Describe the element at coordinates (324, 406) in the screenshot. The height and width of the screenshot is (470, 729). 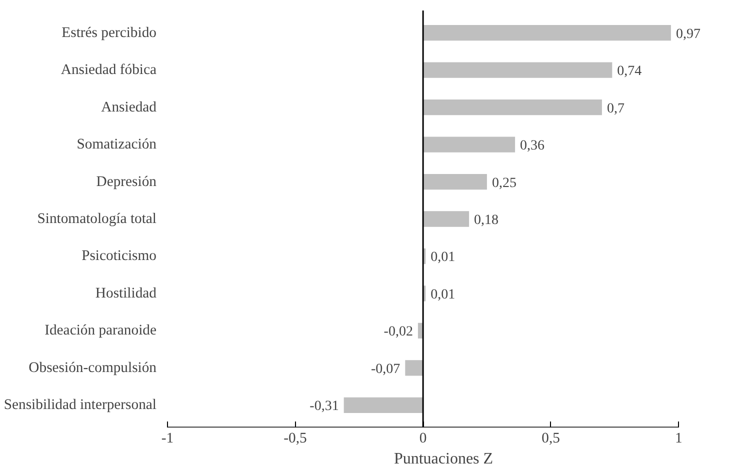
I see `data-label: -0,31` at that location.